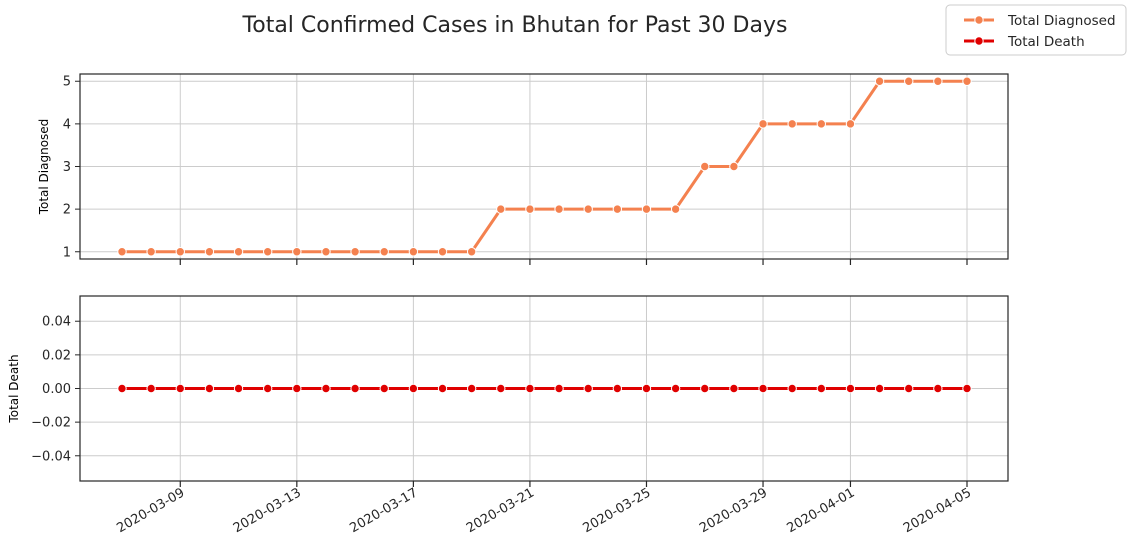  What do you see at coordinates (1036, 30) in the screenshot?
I see `legend: Total Diagnosed Total Death` at bounding box center [1036, 30].